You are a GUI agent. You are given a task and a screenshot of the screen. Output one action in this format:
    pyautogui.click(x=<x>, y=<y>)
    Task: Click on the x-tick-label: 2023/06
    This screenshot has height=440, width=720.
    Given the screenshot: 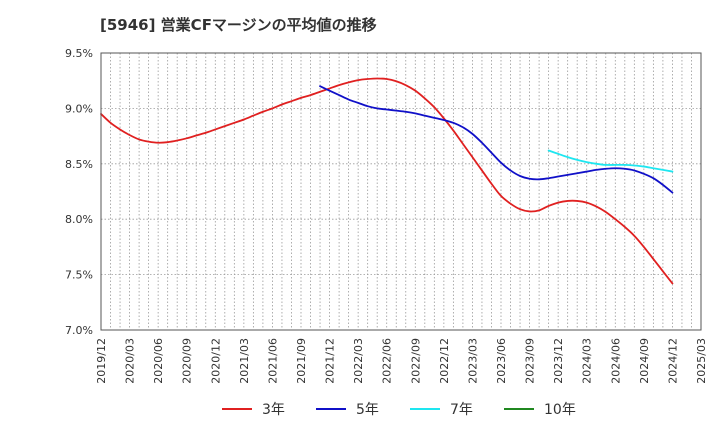 What is the action you would take?
    pyautogui.click(x=501, y=361)
    